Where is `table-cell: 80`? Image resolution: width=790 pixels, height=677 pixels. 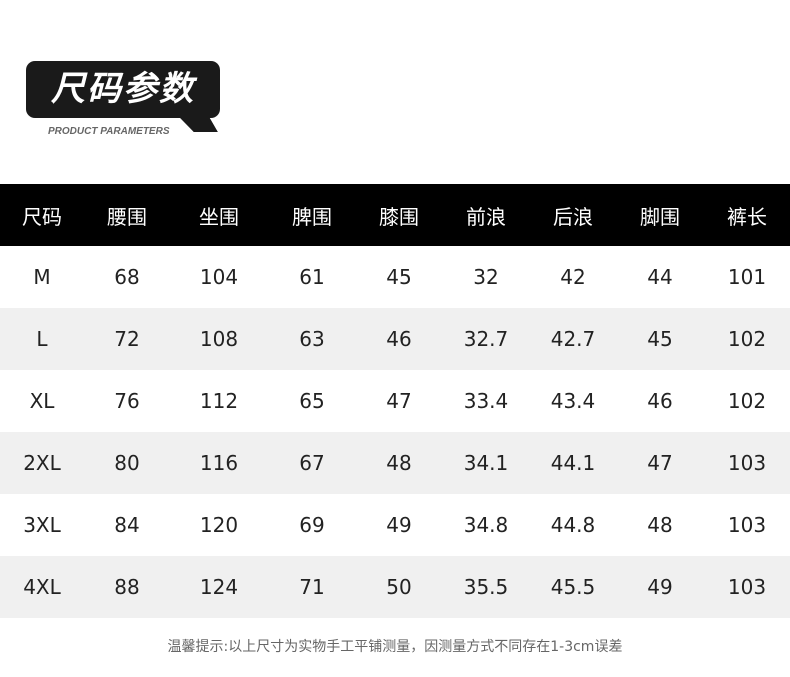
table-cell: 80 is located at coordinates (127, 463).